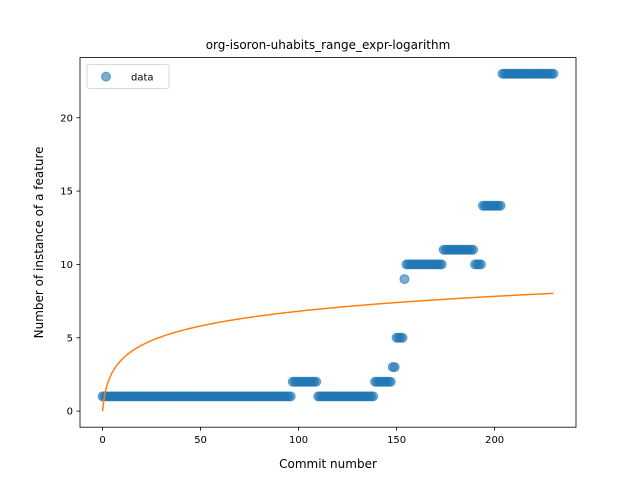 The height and width of the screenshot is (480, 640). I want to click on y-tick-label: 0, so click(70, 412).